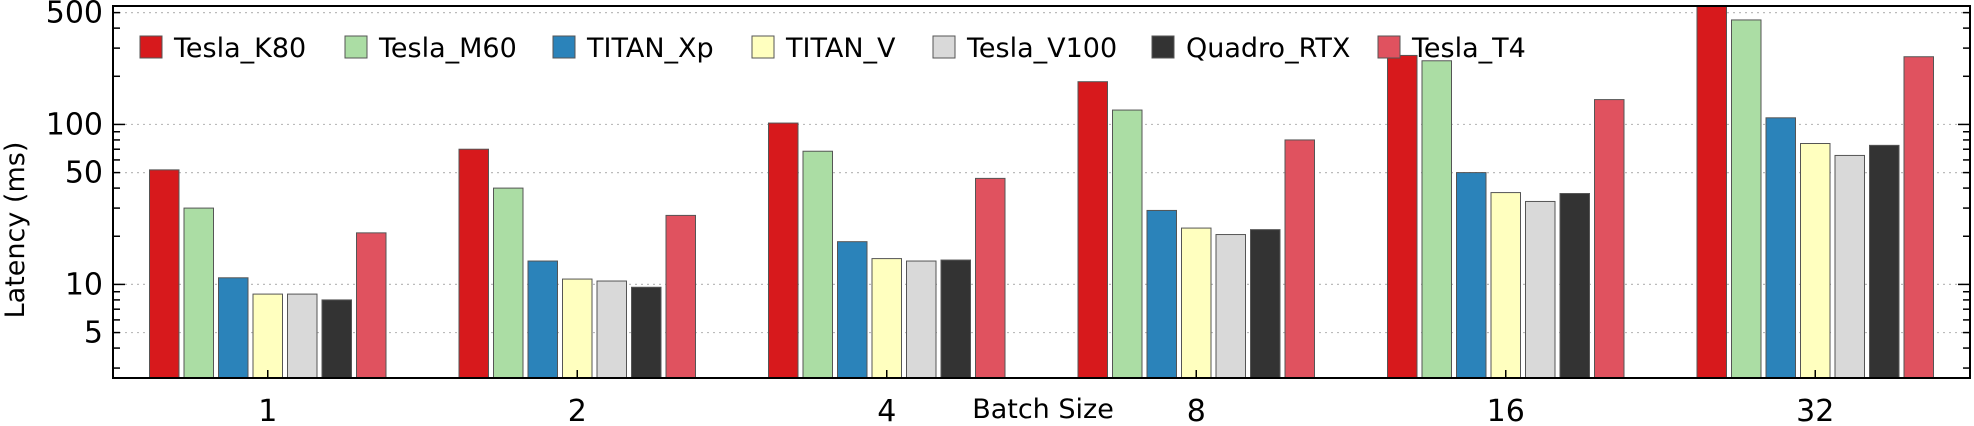  I want to click on legend-item-titan-v: TITAN_V, so click(823, 48).